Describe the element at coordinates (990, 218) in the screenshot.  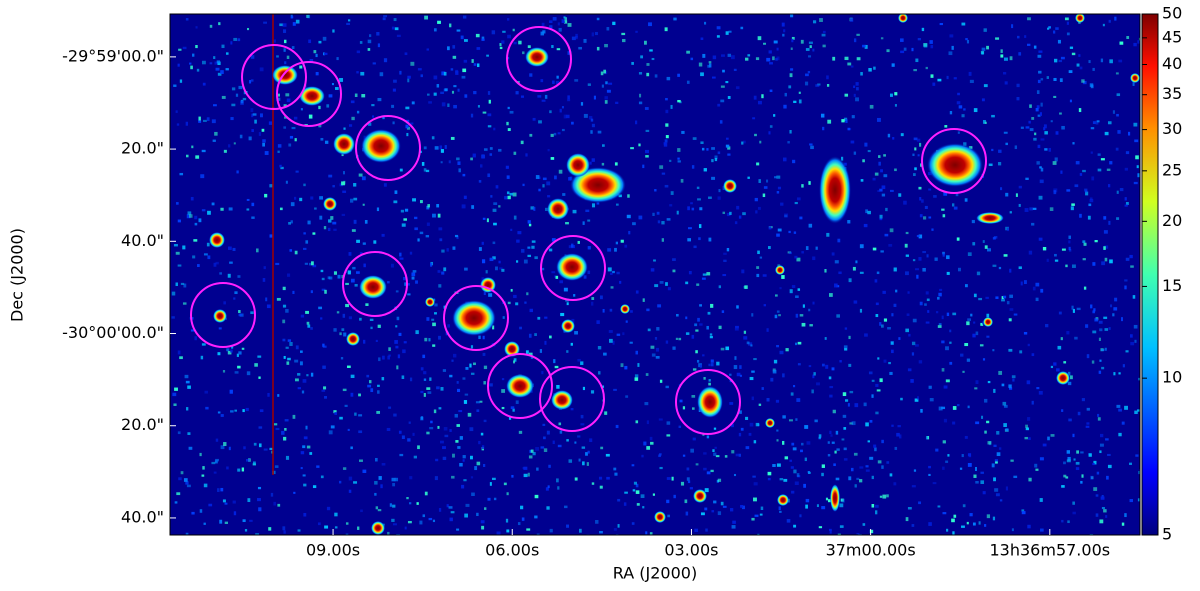
I see `source` at that location.